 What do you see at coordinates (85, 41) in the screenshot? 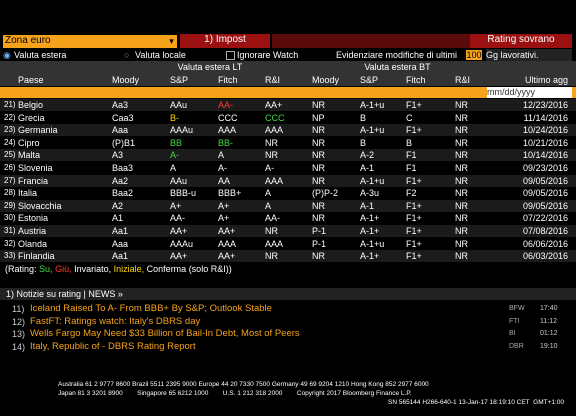
I see `search-input: Zona euro` at bounding box center [85, 41].